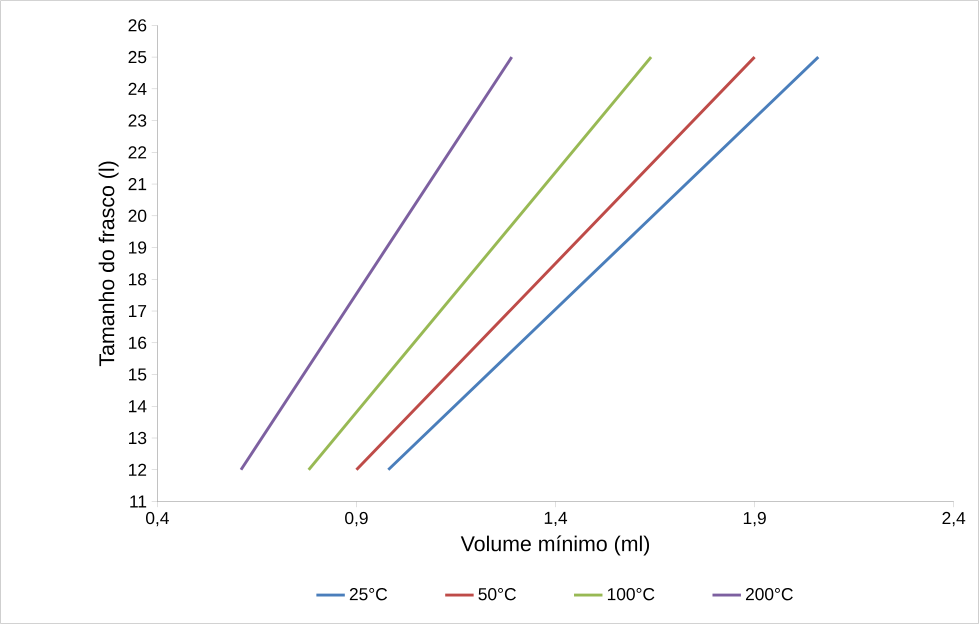 The height and width of the screenshot is (624, 979). I want to click on y-tick-label: 23, so click(137, 120).